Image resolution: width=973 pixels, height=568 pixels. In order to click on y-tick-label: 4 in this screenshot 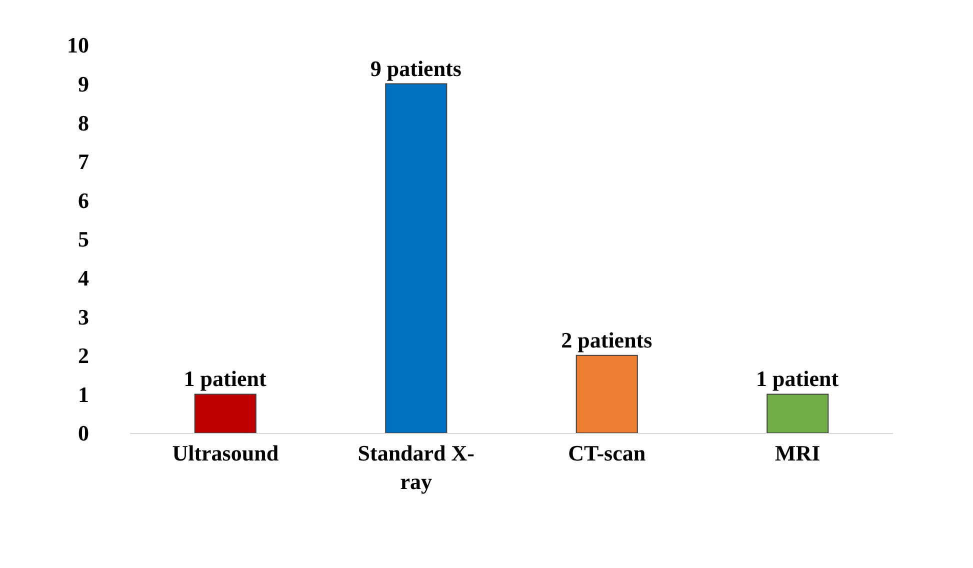, I will do `click(83, 278)`.